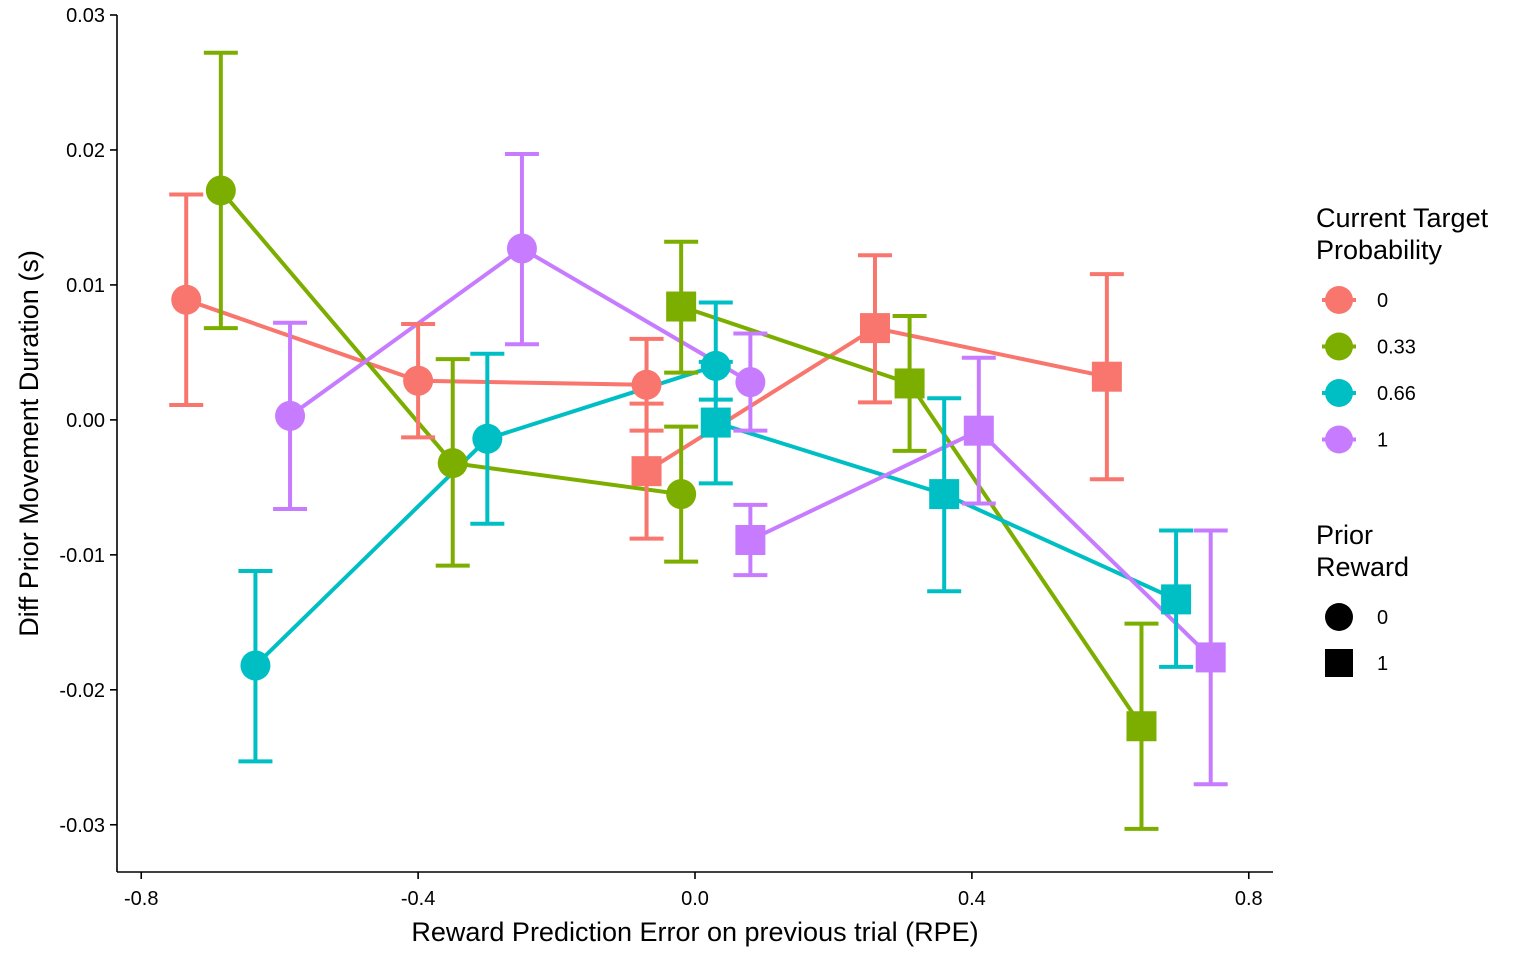 The width and height of the screenshot is (1536, 965). I want to click on legend-shape-title: Reward, so click(1362, 567).